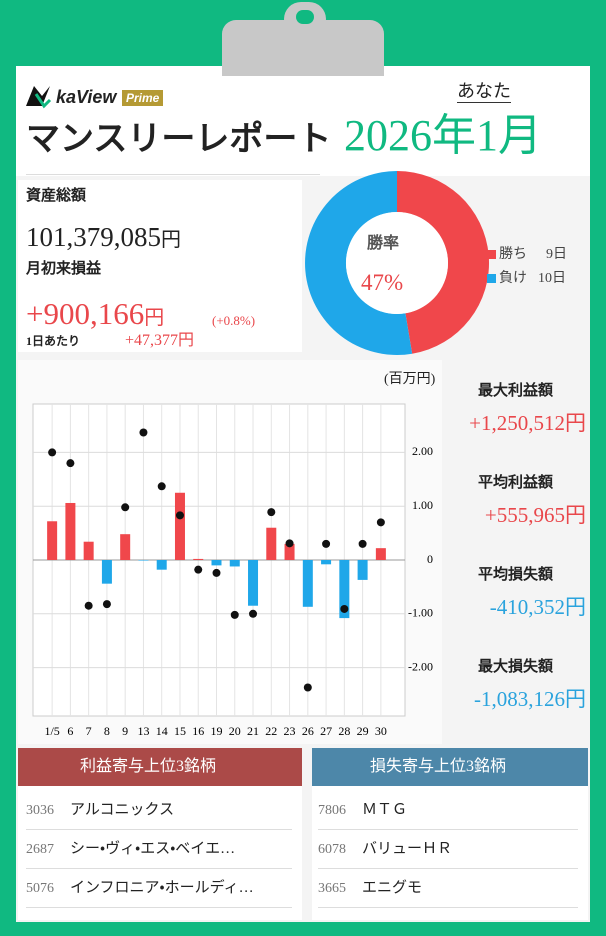 Image resolution: width=606 pixels, height=936 pixels. Describe the element at coordinates (171, 240) in the screenshot. I see `unit: 円` at that location.